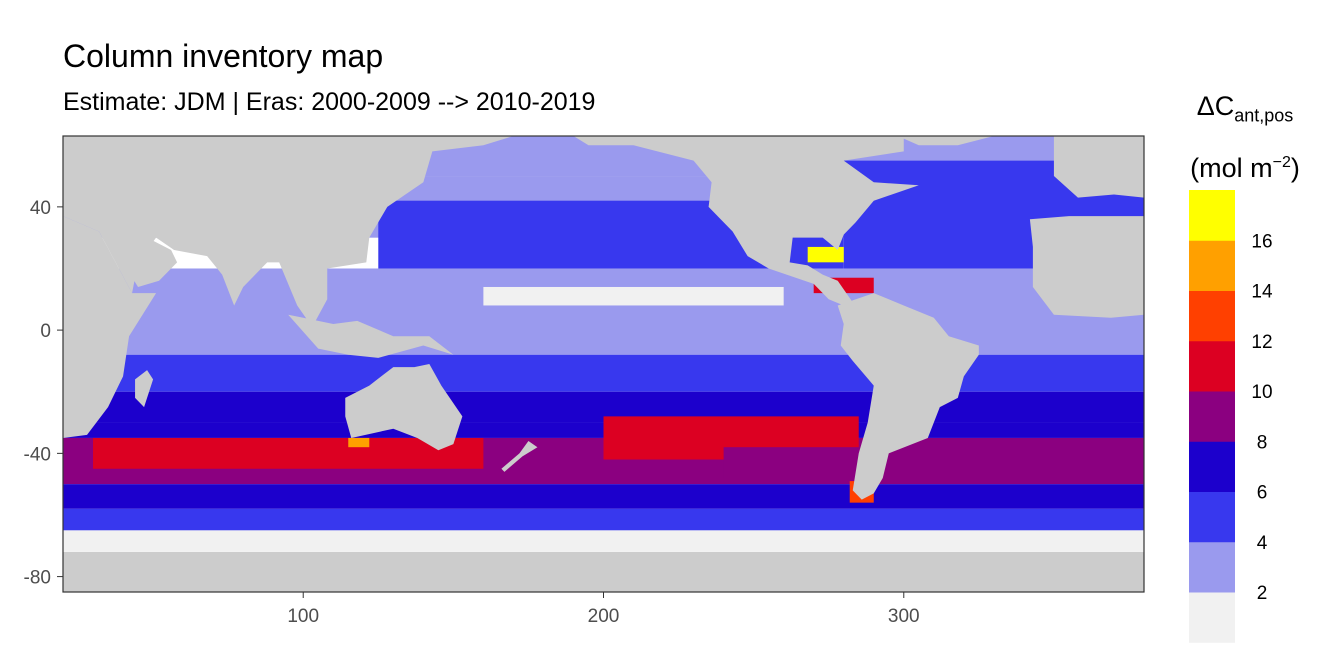  What do you see at coordinates (45, 331) in the screenshot?
I see `y-tick-label: 0` at bounding box center [45, 331].